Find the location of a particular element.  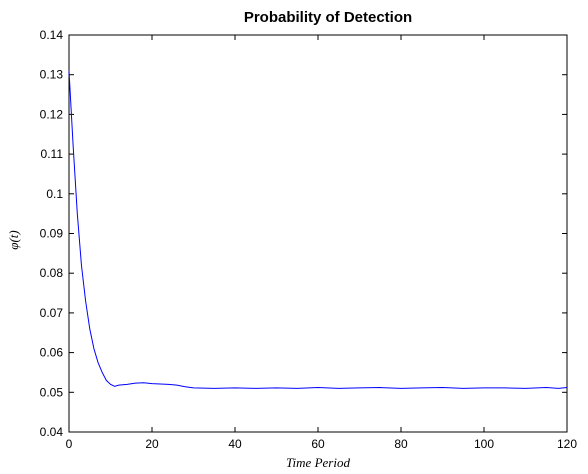

x-tick-label: 60 is located at coordinates (318, 444).